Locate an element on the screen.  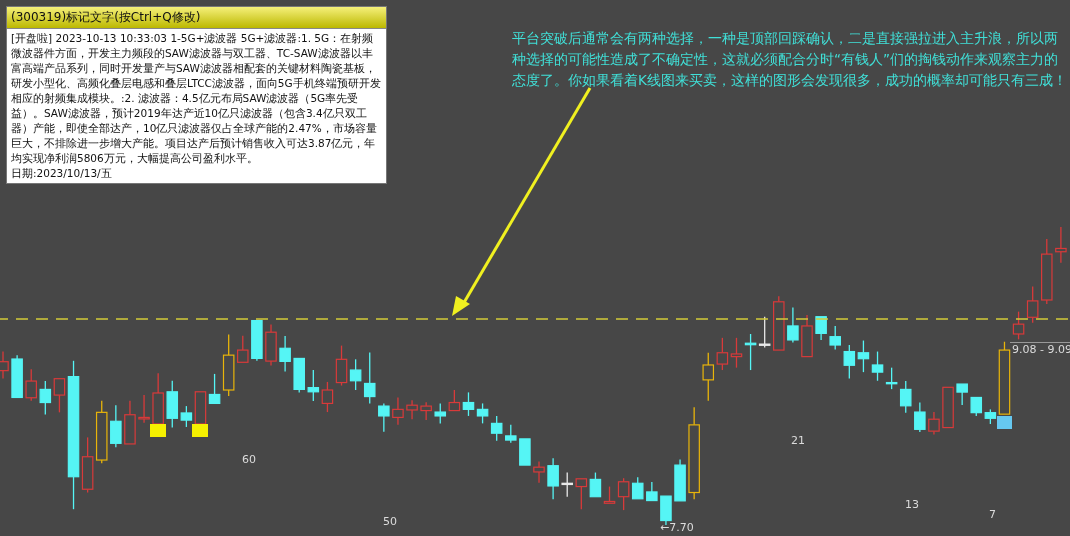
annotation: 60 is located at coordinates (249, 459).